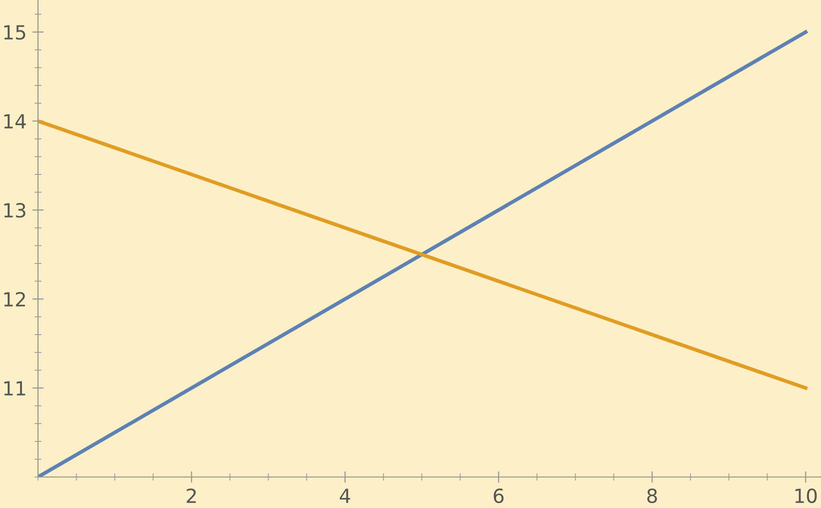 The height and width of the screenshot is (508, 821). Describe the element at coordinates (191, 495) in the screenshot. I see `x-tick-label: 2` at that location.